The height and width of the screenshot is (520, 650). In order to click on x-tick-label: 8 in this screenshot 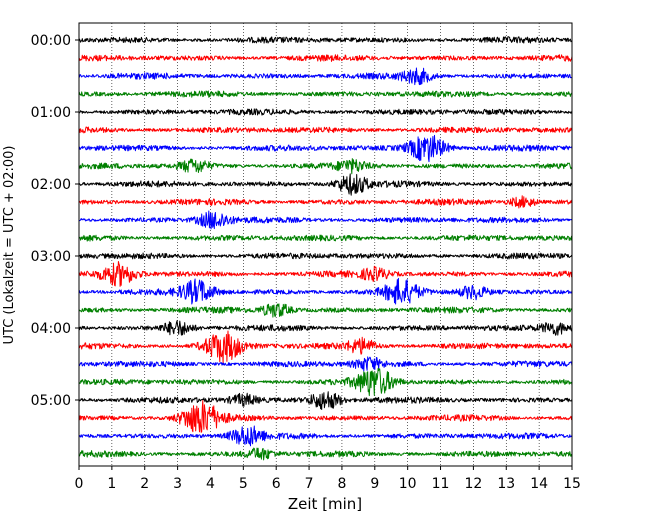, I will do `click(341, 484)`.